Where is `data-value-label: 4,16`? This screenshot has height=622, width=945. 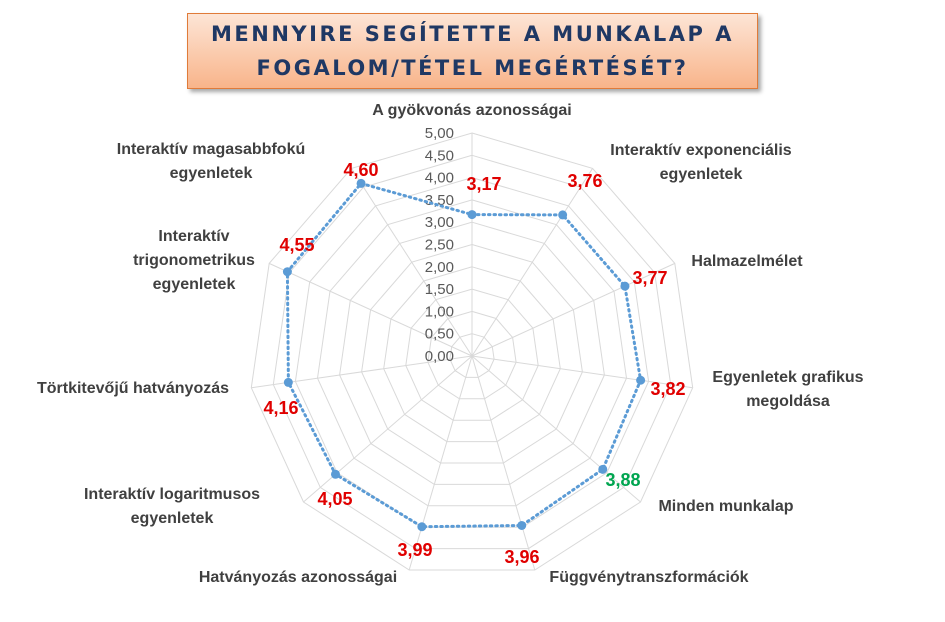 data-value-label: 4,16 is located at coordinates (280, 408).